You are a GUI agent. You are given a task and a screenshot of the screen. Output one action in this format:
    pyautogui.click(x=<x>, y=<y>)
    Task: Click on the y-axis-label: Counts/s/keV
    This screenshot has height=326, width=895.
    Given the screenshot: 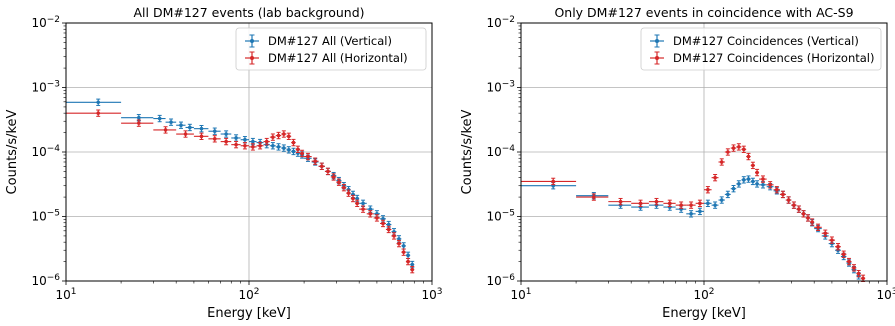 What is the action you would take?
    pyautogui.click(x=12, y=151)
    